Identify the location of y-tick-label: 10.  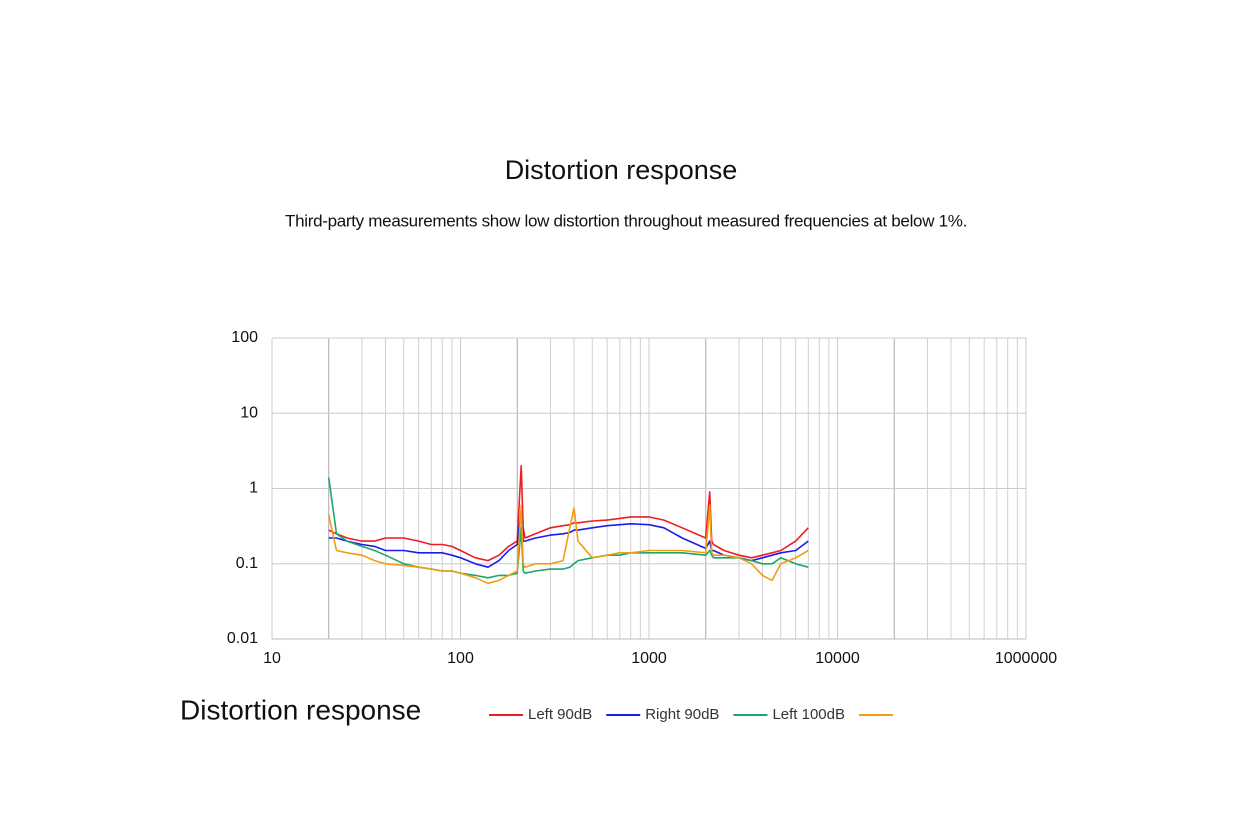
(249, 412).